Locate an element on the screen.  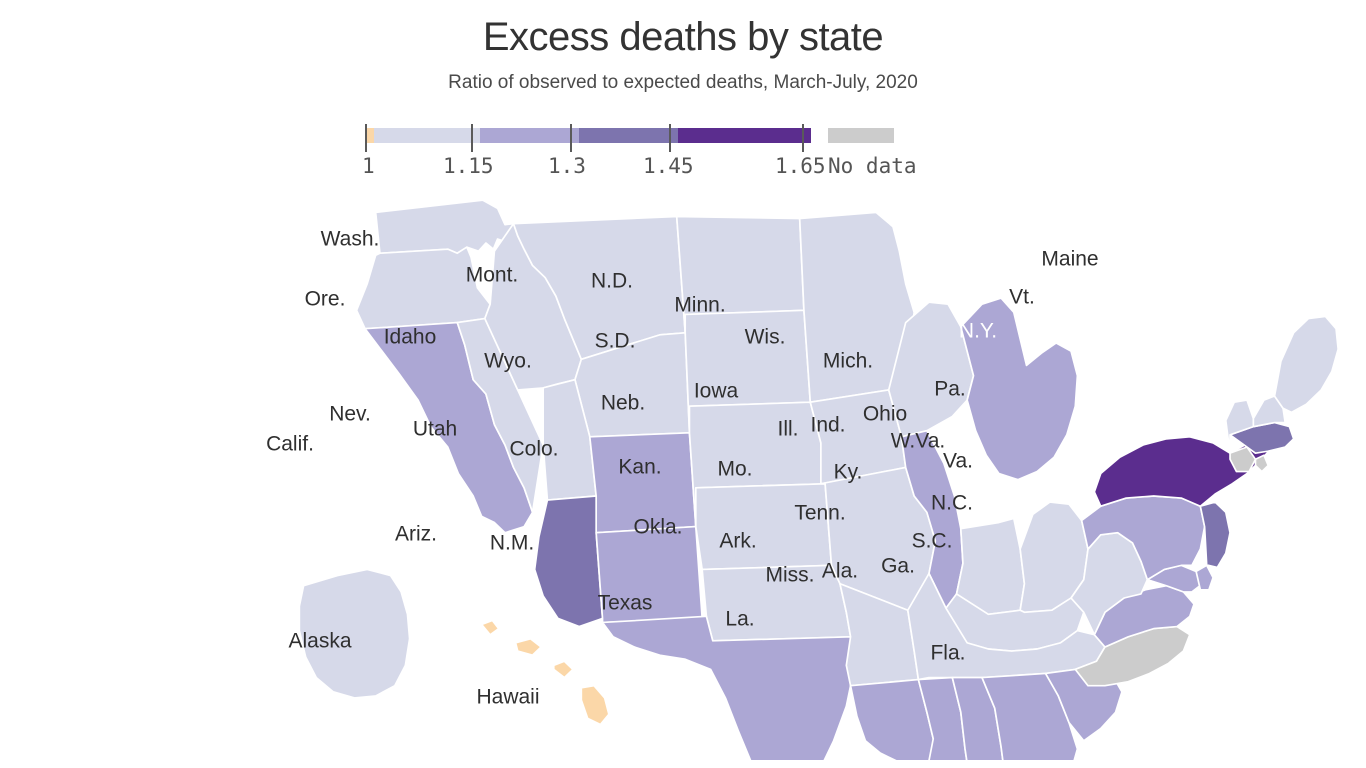
state-label-oh: Ohio is located at coordinates (885, 414).